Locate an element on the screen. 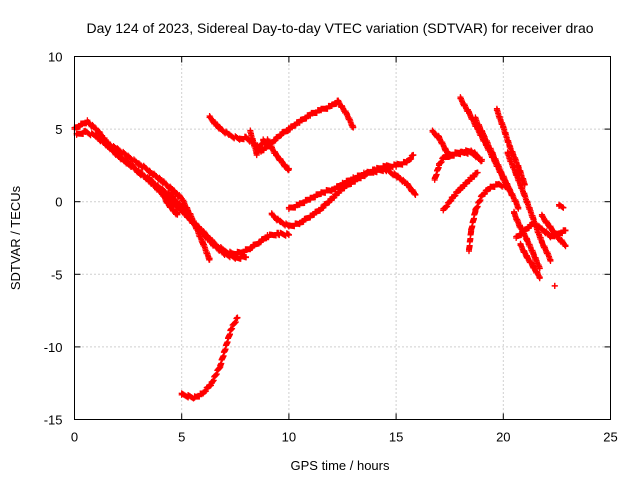  series-track-d is located at coordinates (163, 196).